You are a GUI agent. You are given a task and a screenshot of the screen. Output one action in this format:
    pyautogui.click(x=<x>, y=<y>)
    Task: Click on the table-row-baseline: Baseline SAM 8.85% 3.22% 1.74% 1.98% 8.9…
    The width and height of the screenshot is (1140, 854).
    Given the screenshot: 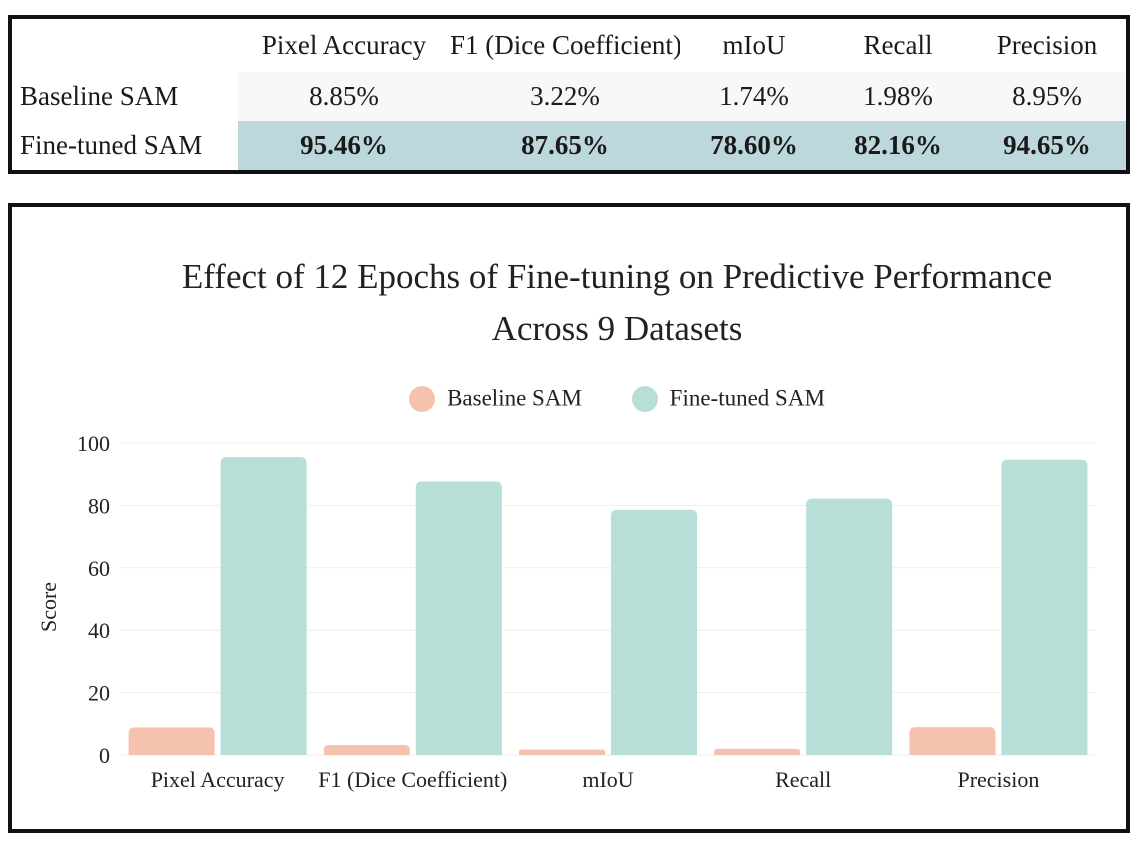 What is the action you would take?
    pyautogui.click(x=569, y=96)
    